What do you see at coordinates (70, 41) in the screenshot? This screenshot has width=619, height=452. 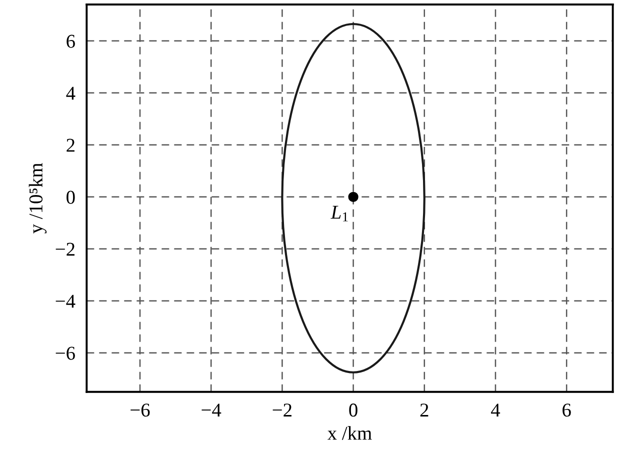 I see `y-tick-label: 6` at bounding box center [70, 41].